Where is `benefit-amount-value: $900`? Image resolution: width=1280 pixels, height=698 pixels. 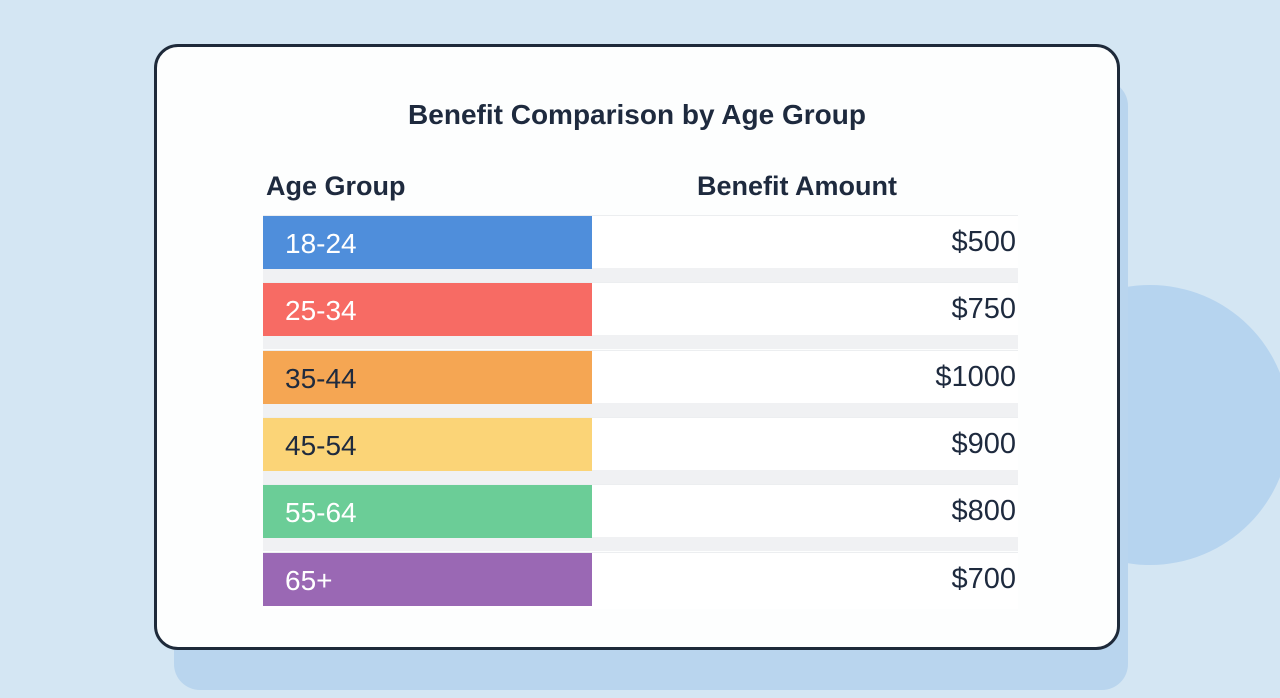
benefit-amount-value: $900 is located at coordinates (983, 444).